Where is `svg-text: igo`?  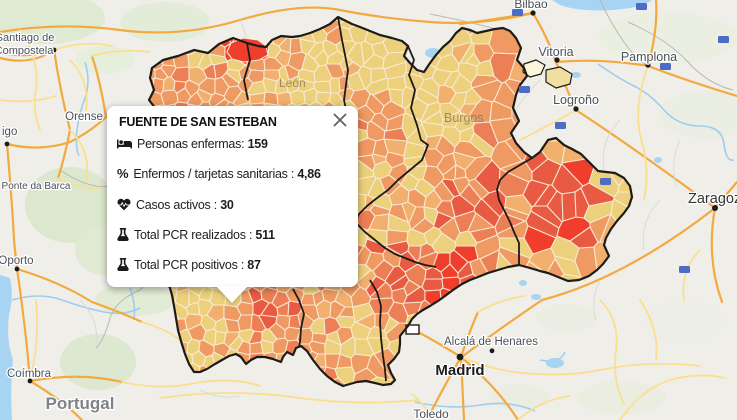
svg-text: igo is located at coordinates (9, 132).